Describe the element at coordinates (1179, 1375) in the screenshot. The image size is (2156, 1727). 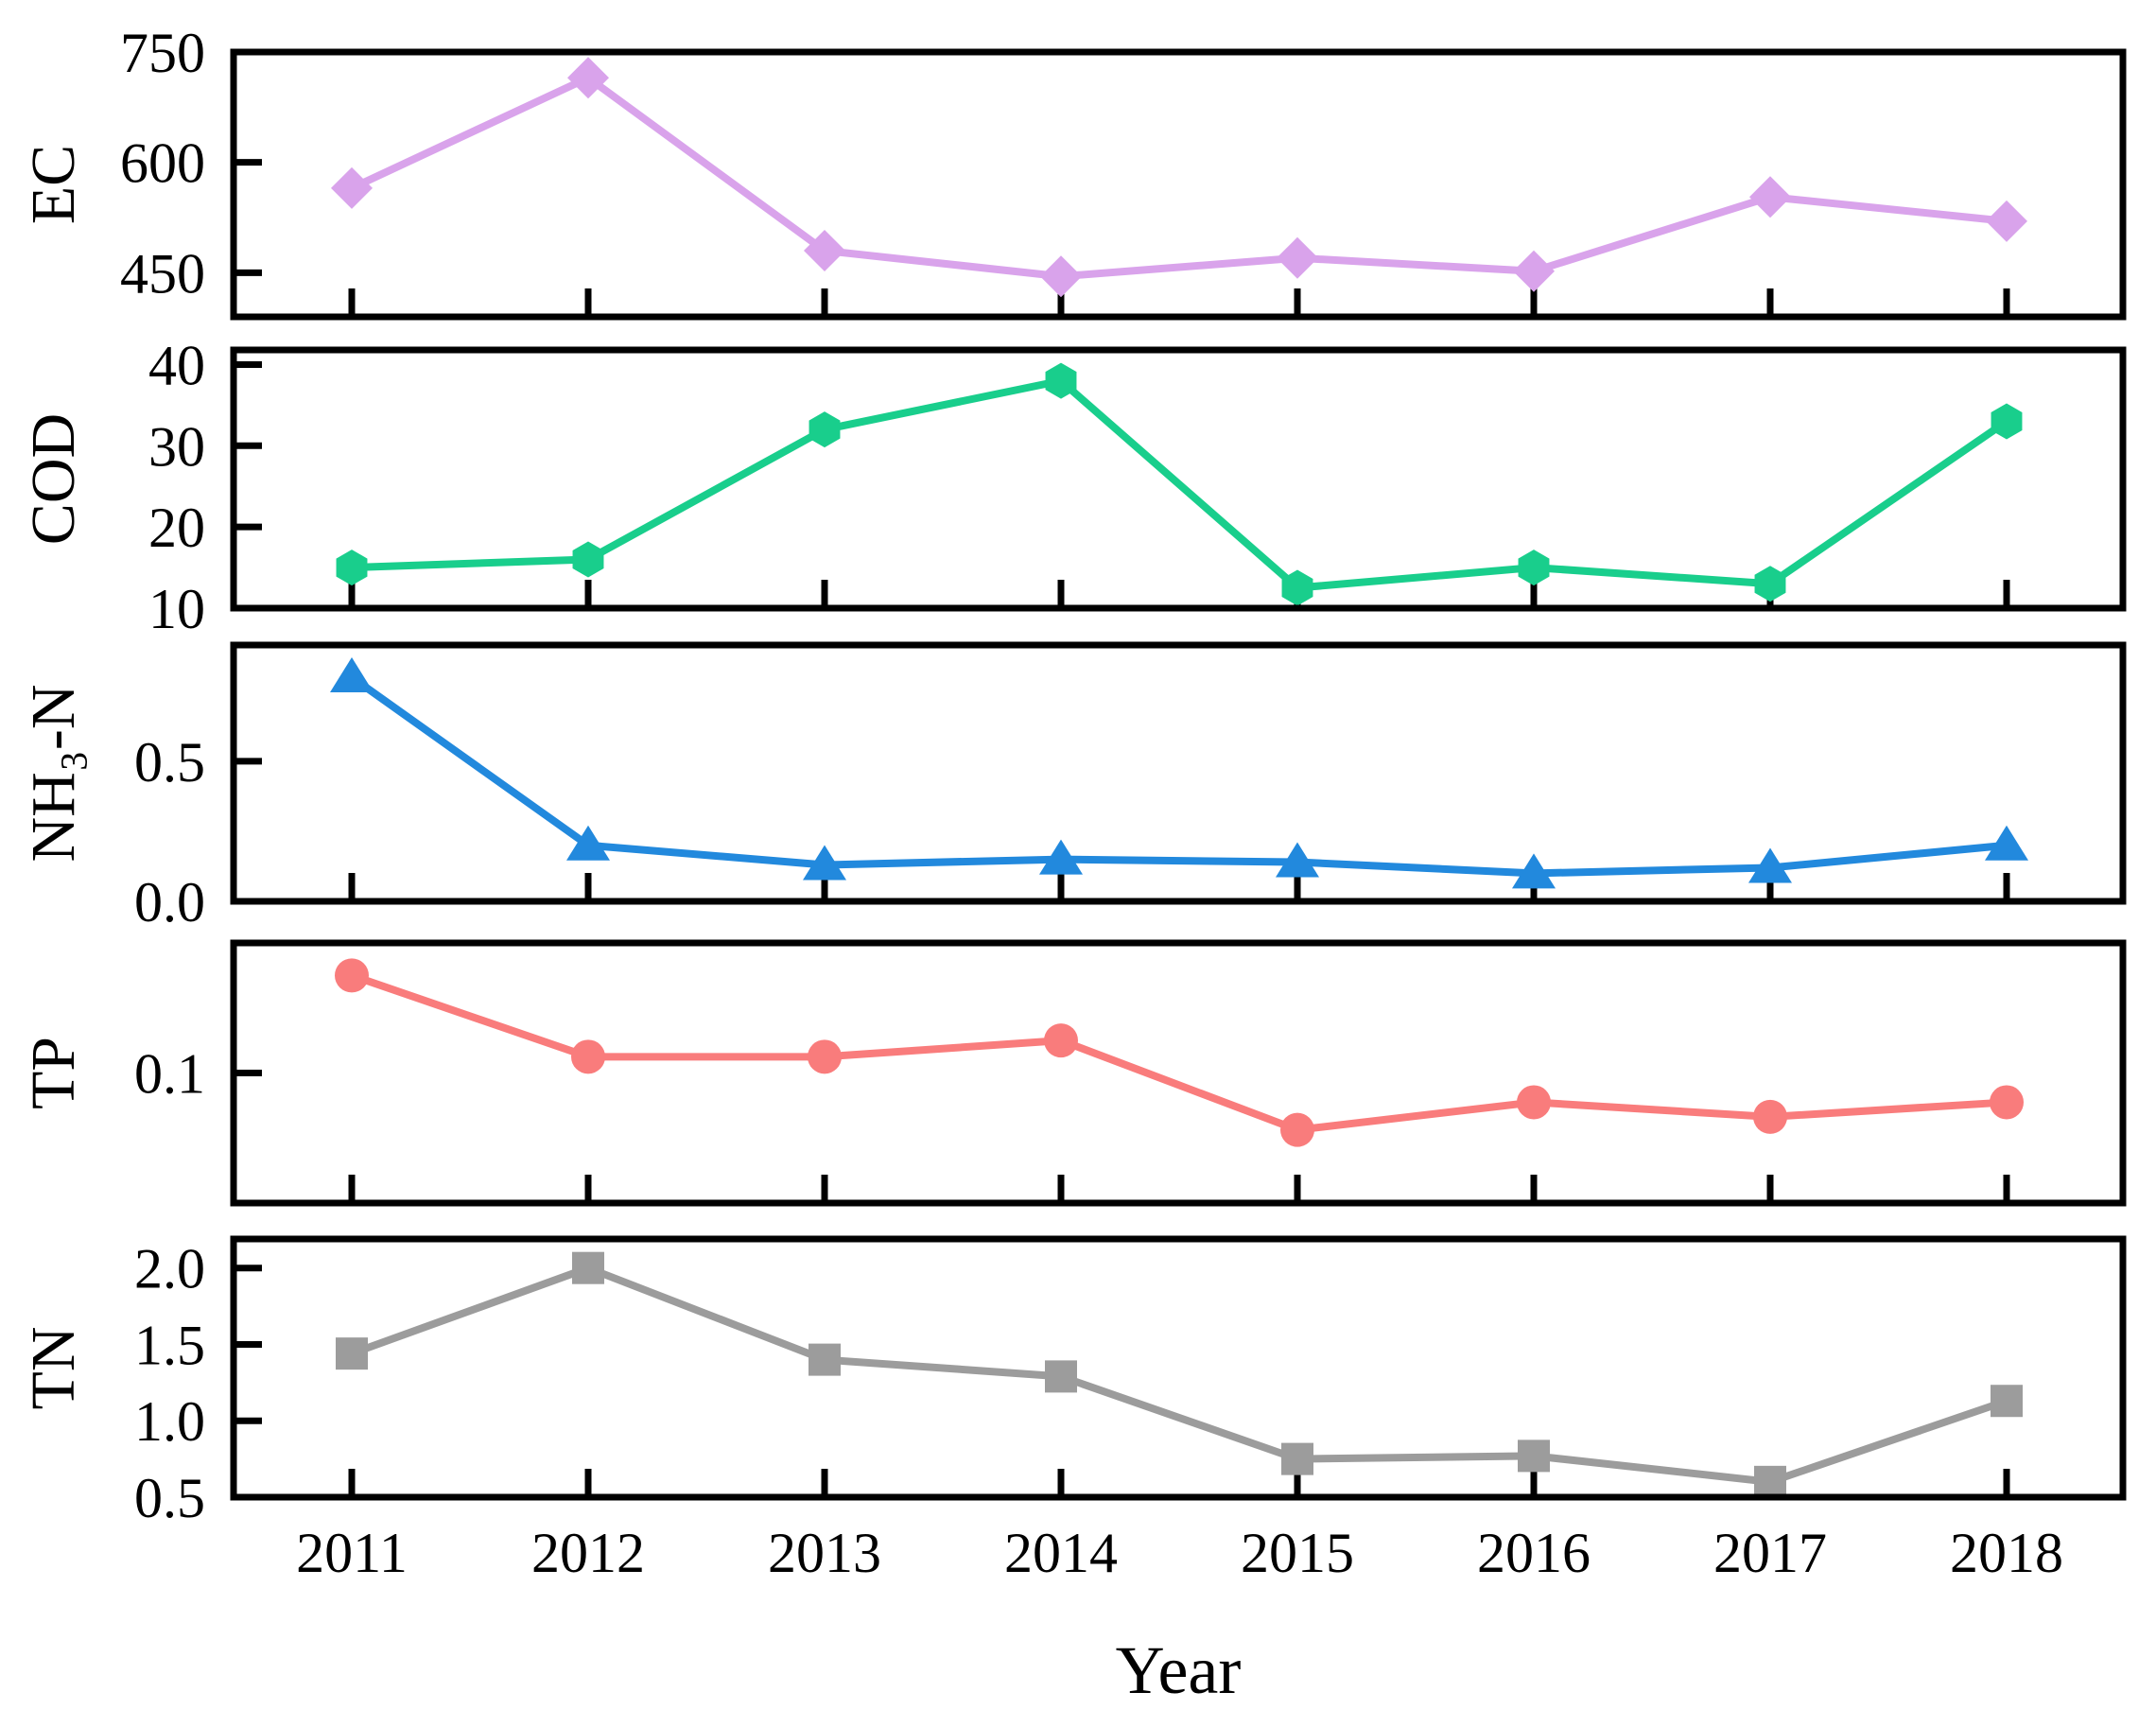
I see `tn-series-line` at that location.